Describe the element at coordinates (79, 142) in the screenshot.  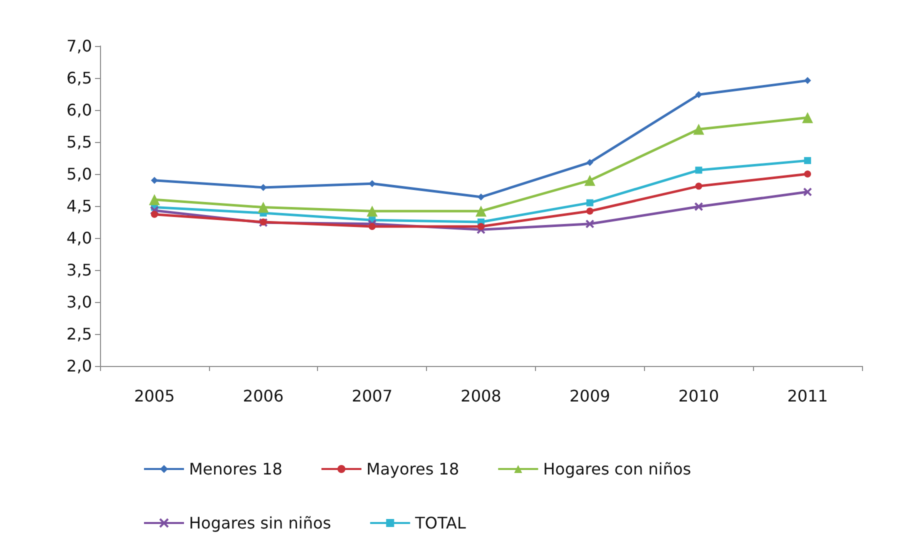
I see `y-tick-label: 5,5` at that location.